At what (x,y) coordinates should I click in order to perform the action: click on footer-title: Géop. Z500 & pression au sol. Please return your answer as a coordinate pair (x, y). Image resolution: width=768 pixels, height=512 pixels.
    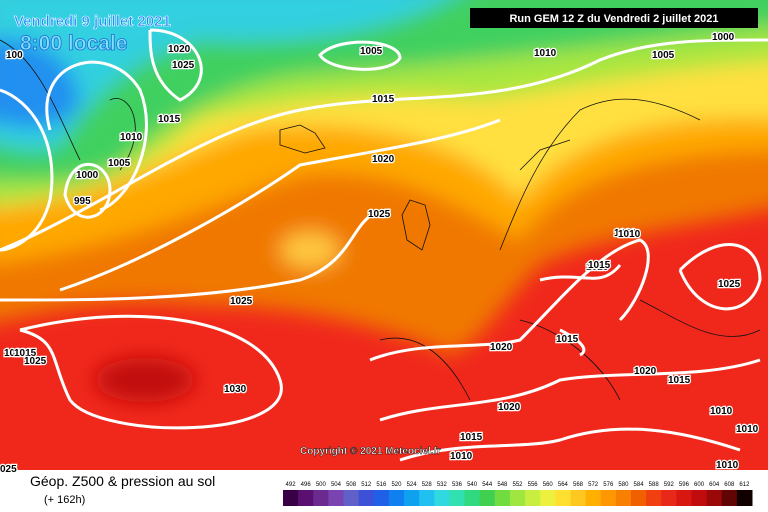
    Looking at the image, I should click on (122, 481).